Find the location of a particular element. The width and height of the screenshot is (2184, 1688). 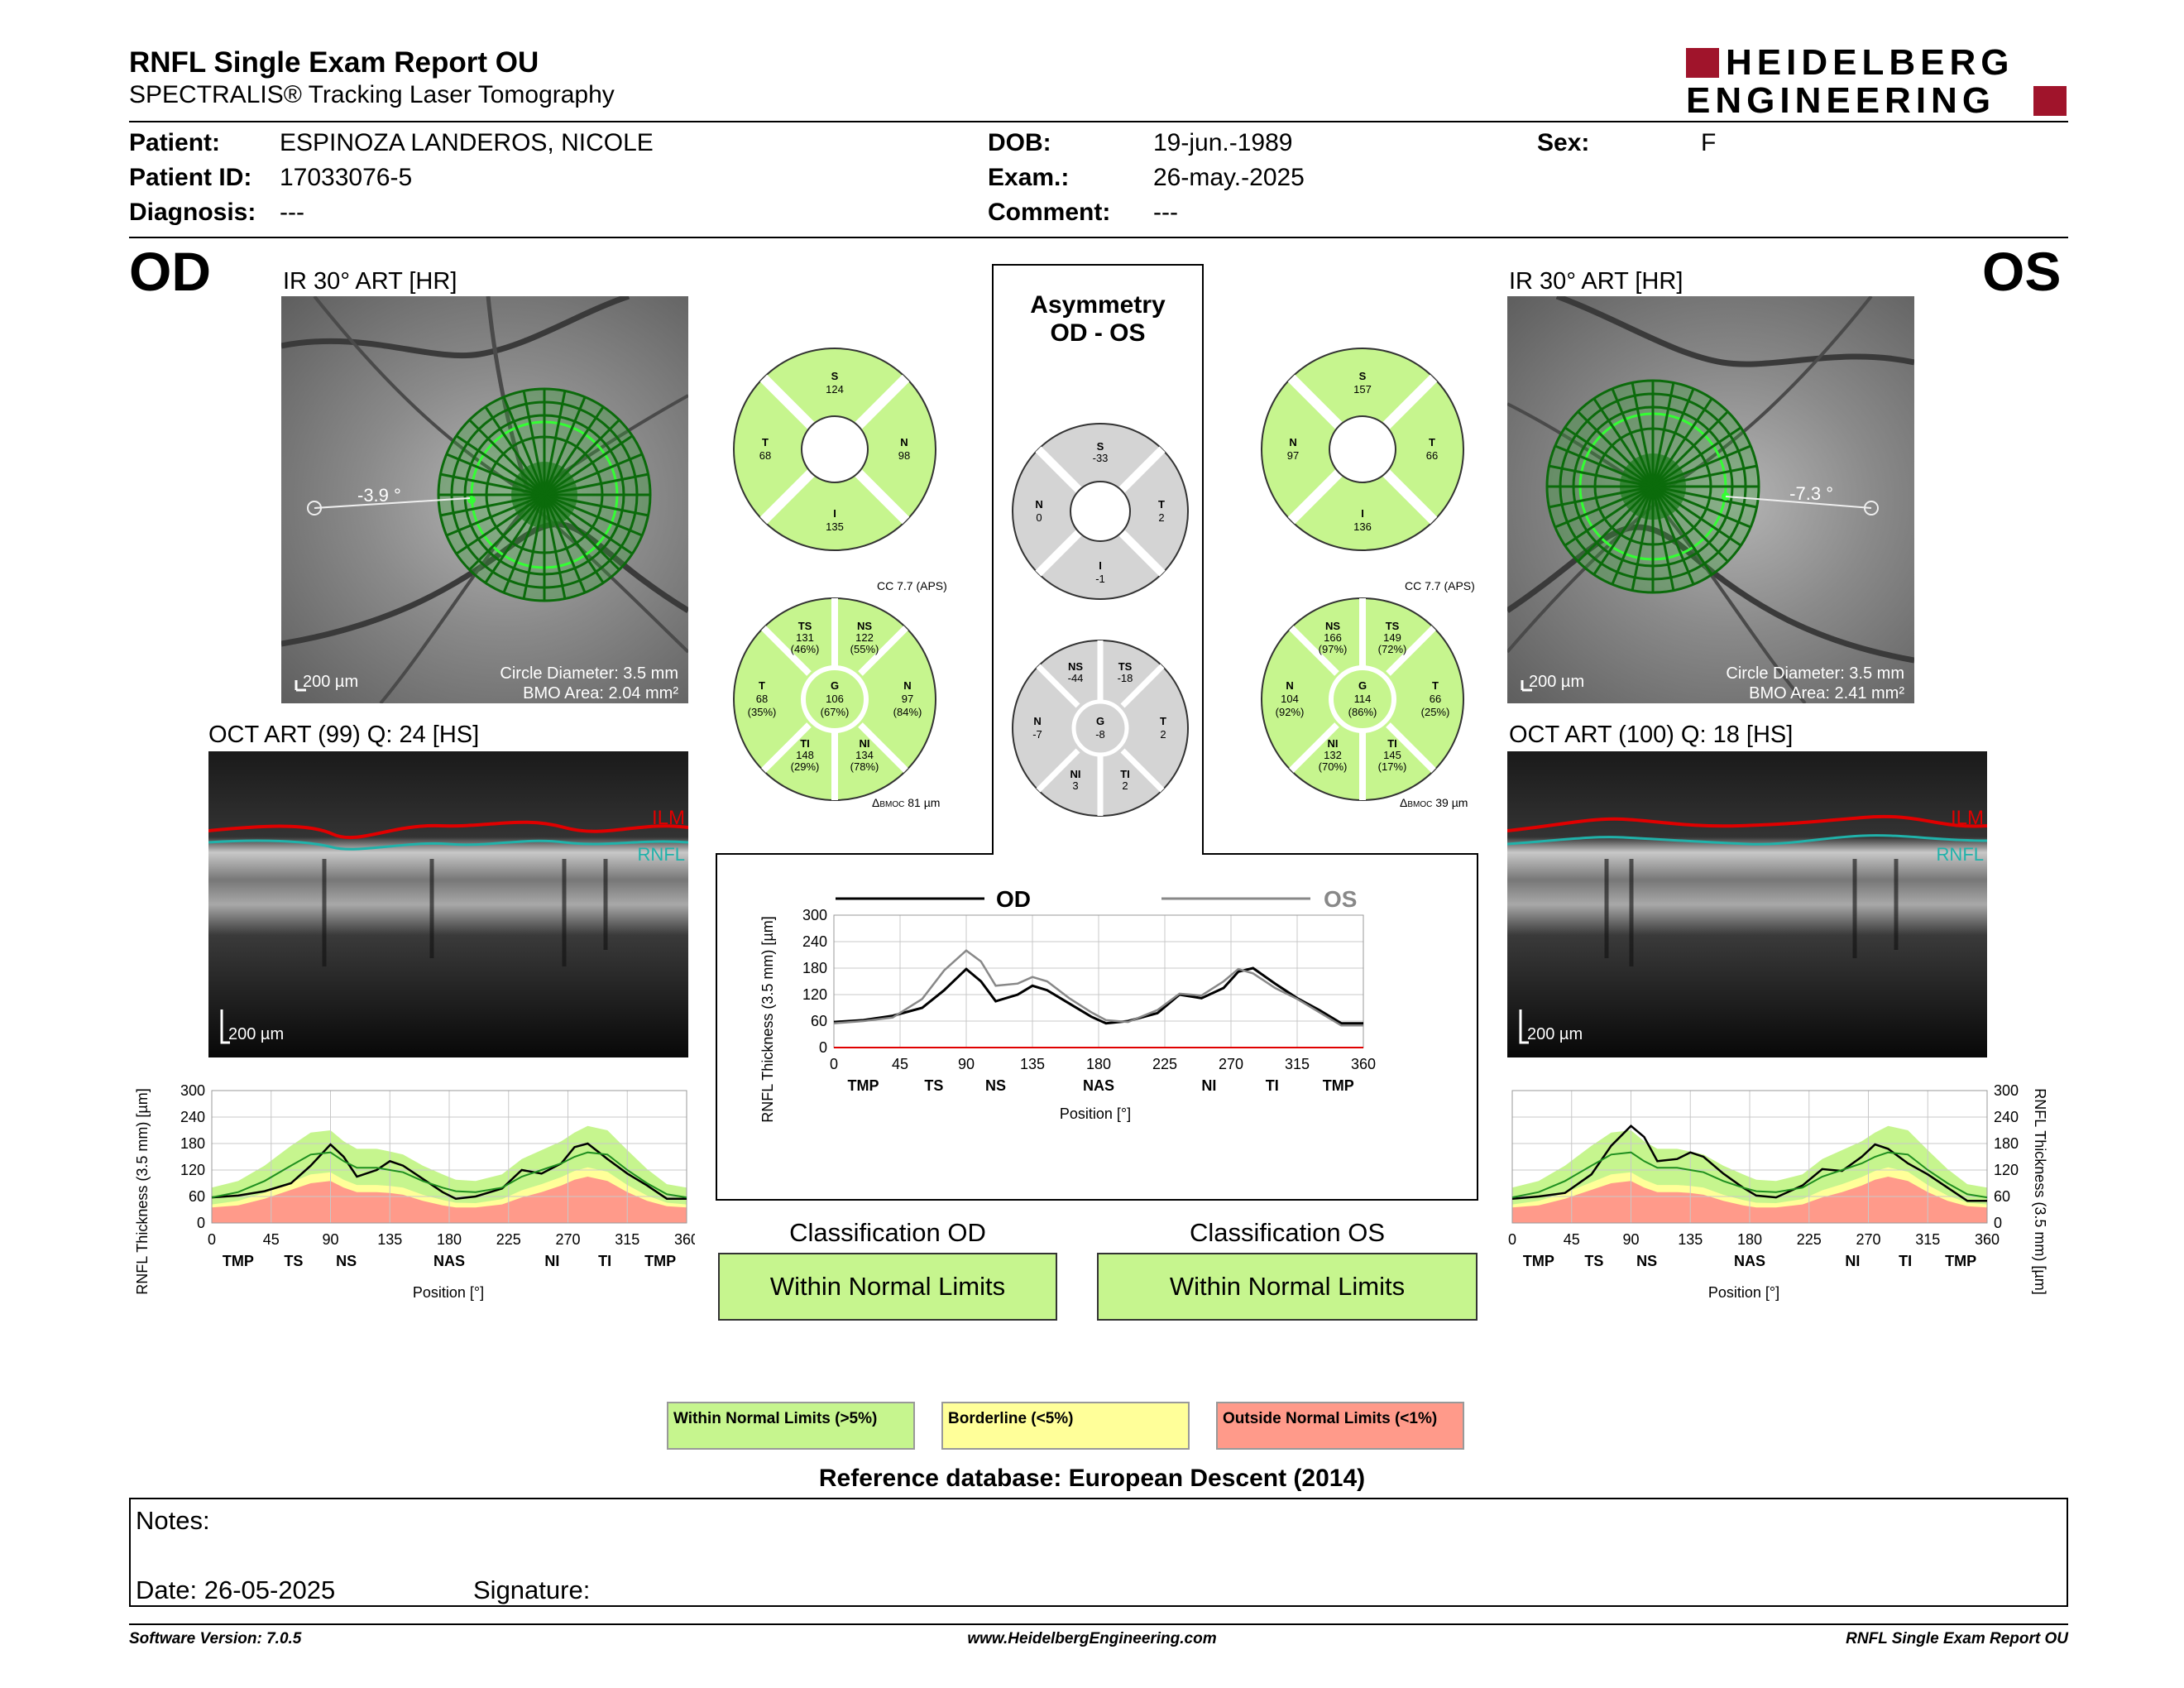

series-normal-mean is located at coordinates (449, 1175).